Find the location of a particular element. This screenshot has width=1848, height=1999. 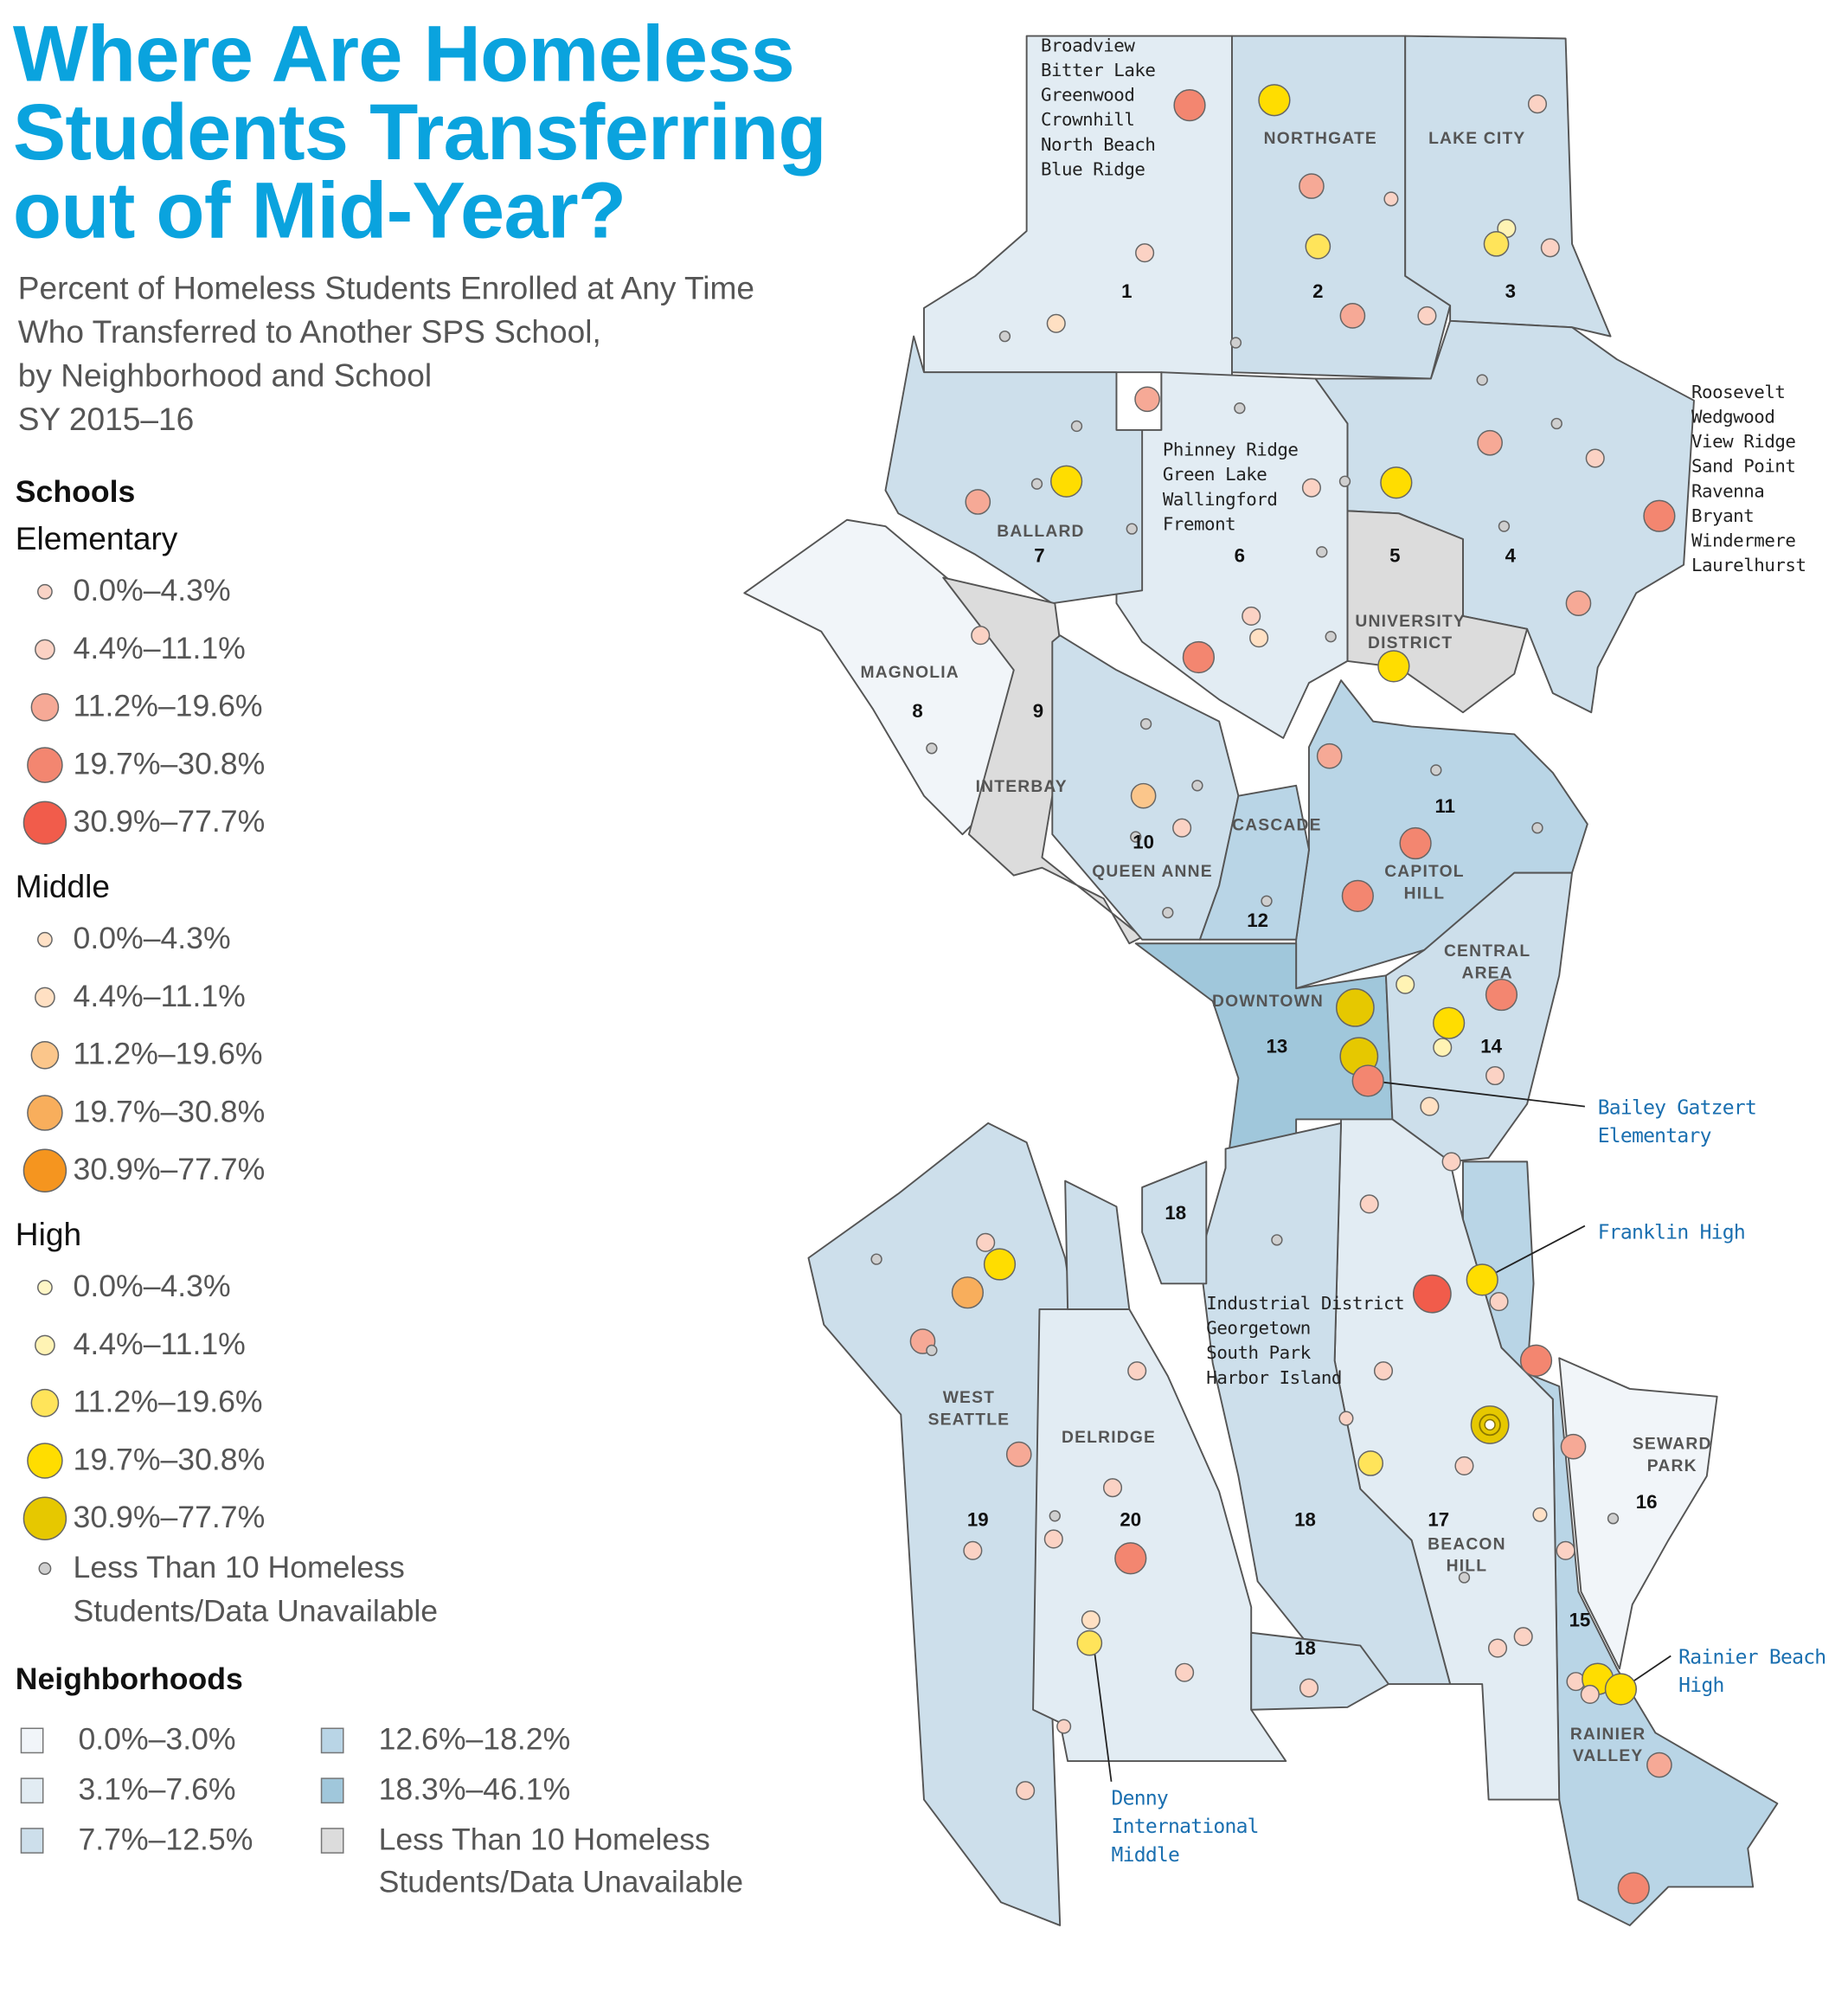

area-list-item: View Ridge is located at coordinates (1743, 441).